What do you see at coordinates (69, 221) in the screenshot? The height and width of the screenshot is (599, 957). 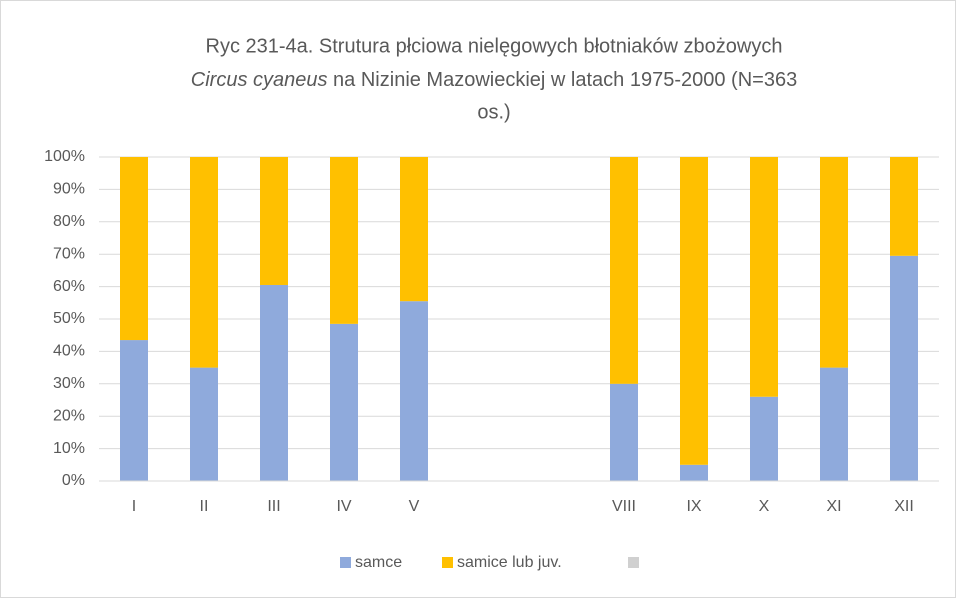 I see `y-tick-label: 80%` at bounding box center [69, 221].